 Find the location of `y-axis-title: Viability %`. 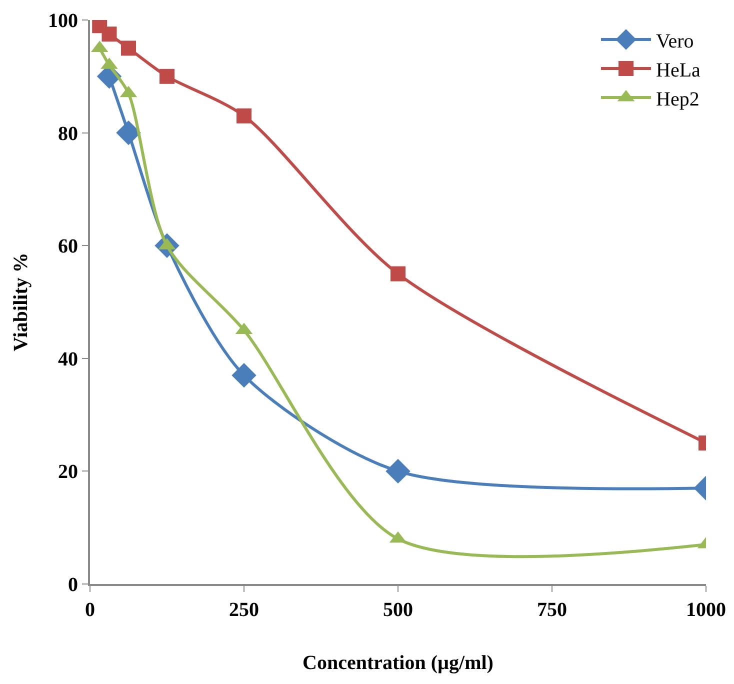

y-axis-title: Viability % is located at coordinates (21, 302).